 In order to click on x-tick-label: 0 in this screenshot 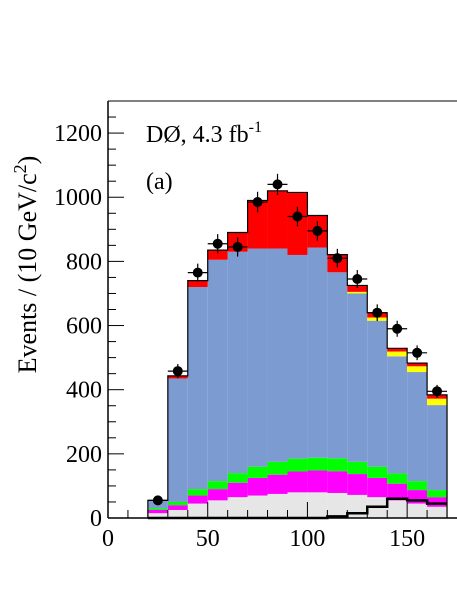, I will do `click(108, 539)`.